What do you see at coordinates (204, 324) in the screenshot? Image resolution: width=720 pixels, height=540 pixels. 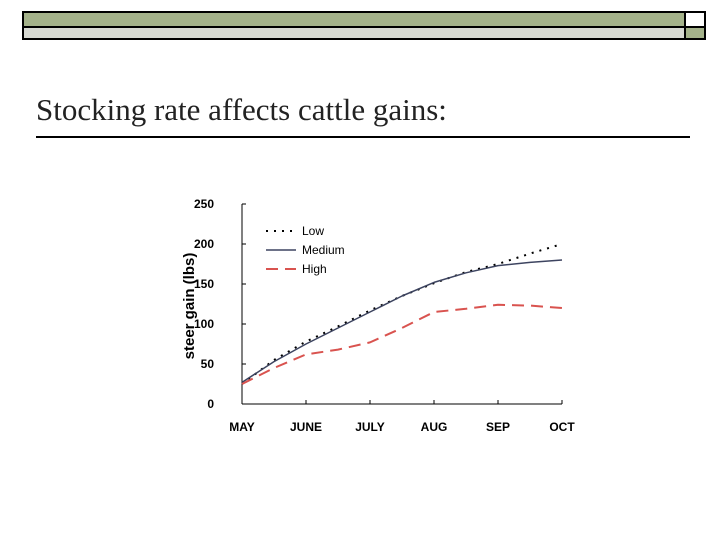 I see `y-tick-label: 100` at bounding box center [204, 324].